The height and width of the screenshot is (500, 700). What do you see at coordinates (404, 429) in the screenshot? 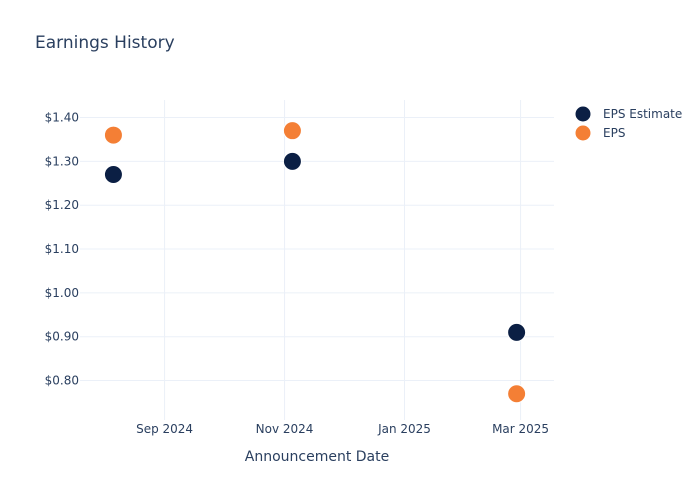
I see `x-tick-label: Jan 2025` at bounding box center [404, 429].